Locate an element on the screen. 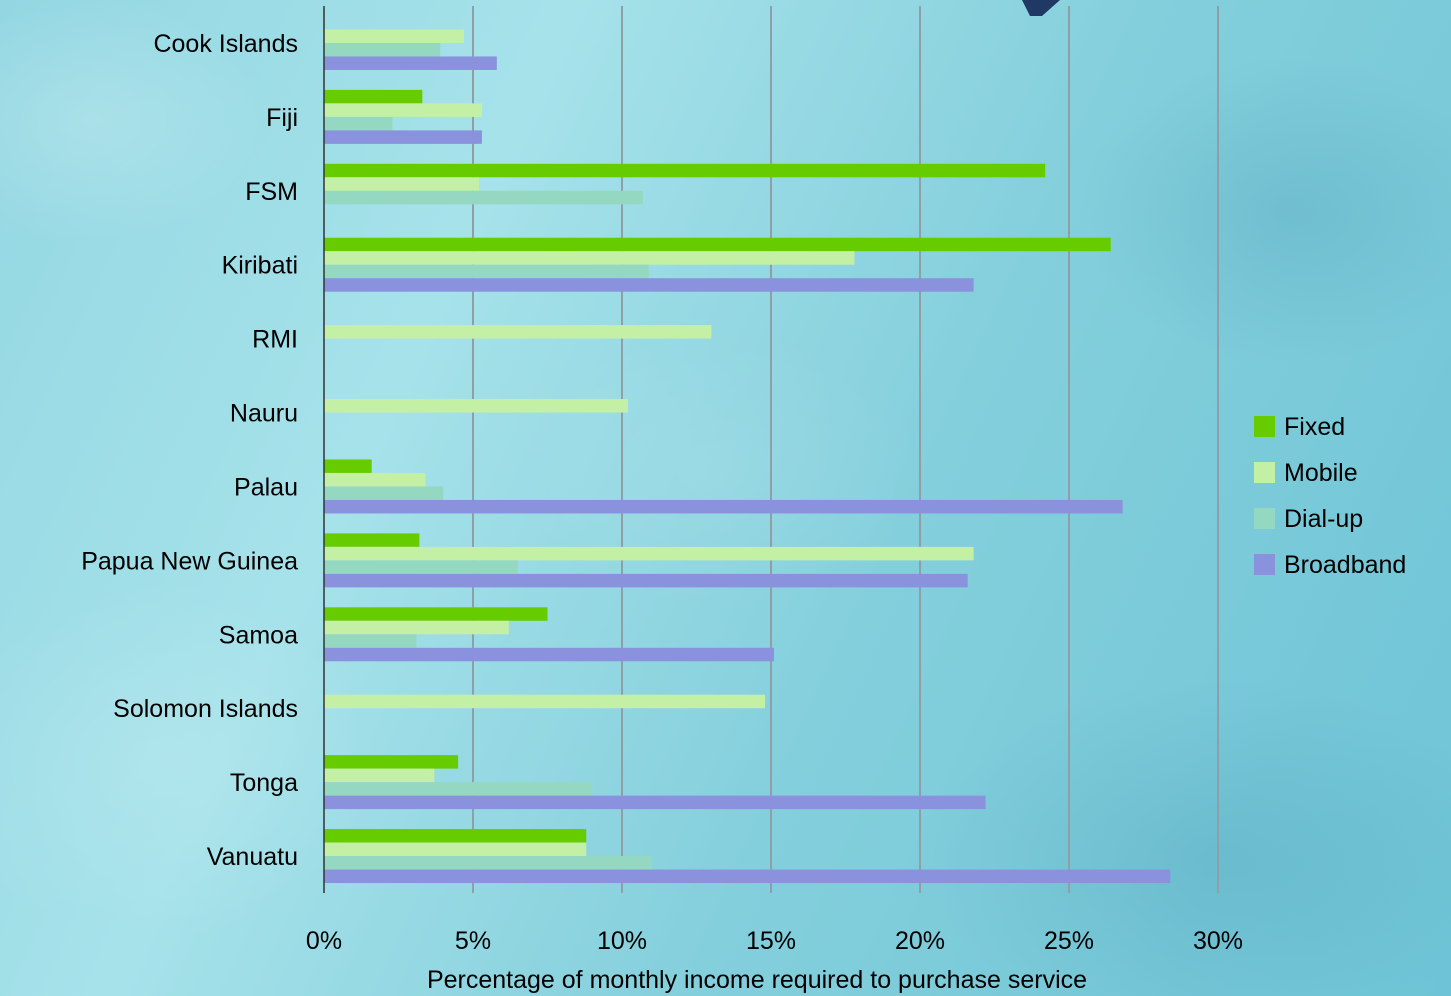 The image size is (1451, 996). category-label: Samoa is located at coordinates (258, 635).